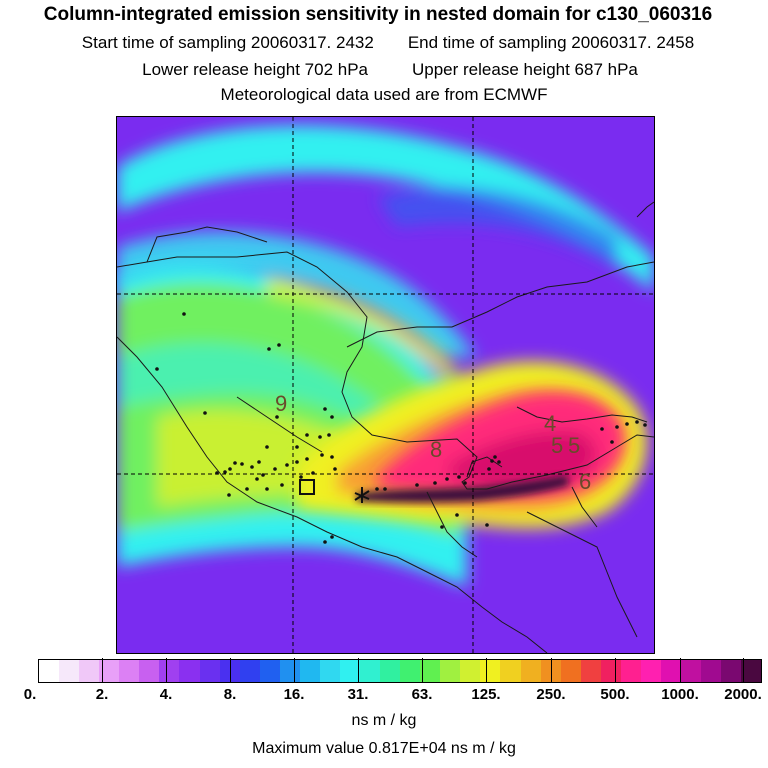 The height and width of the screenshot is (768, 768). What do you see at coordinates (334, 491) in the screenshot?
I see `release-markers` at bounding box center [334, 491].